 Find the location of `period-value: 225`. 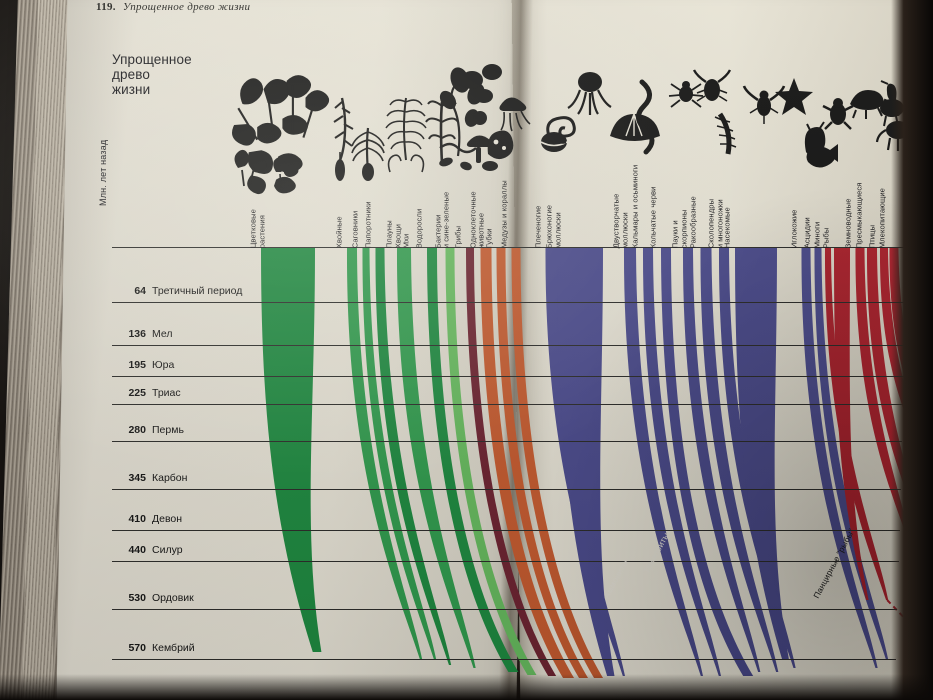

period-value: 225 is located at coordinates (137, 393).